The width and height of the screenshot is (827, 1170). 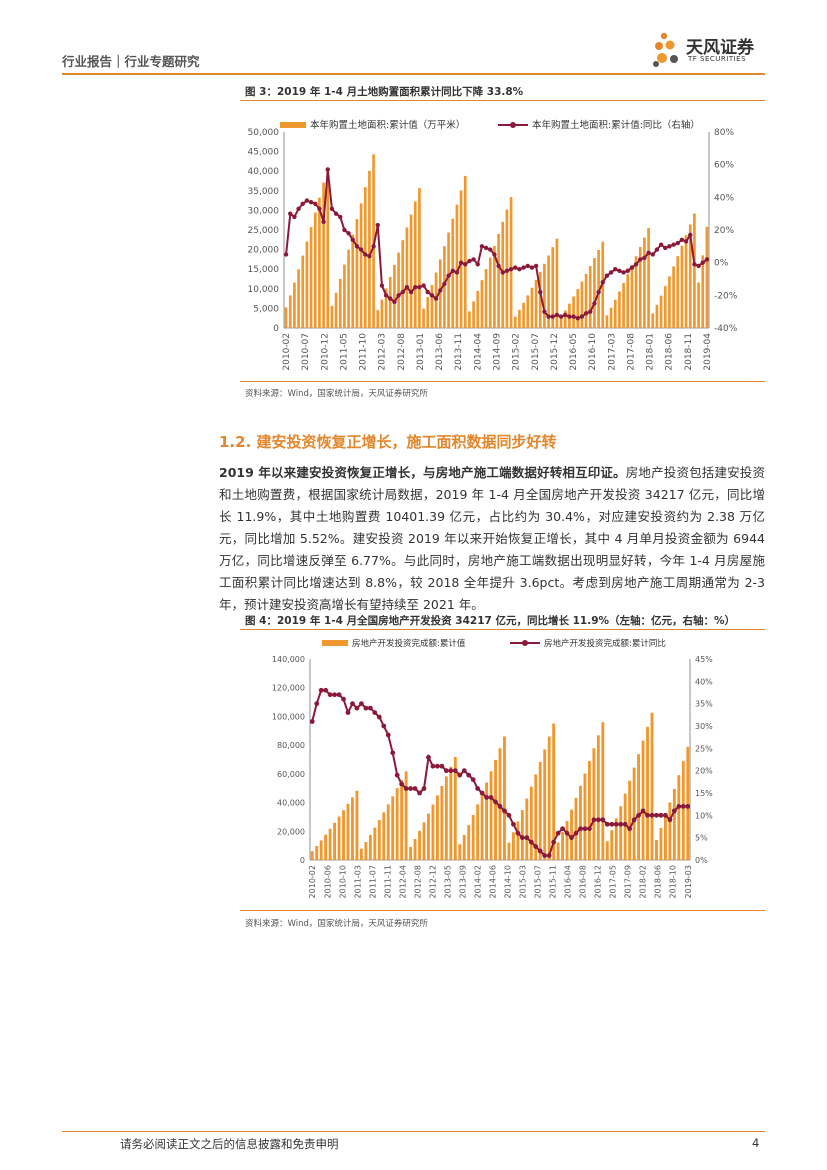 What do you see at coordinates (336, 394) in the screenshot?
I see `figure3-source: 资料来源：Wind，国家统计局，天风证券研究所` at bounding box center [336, 394].